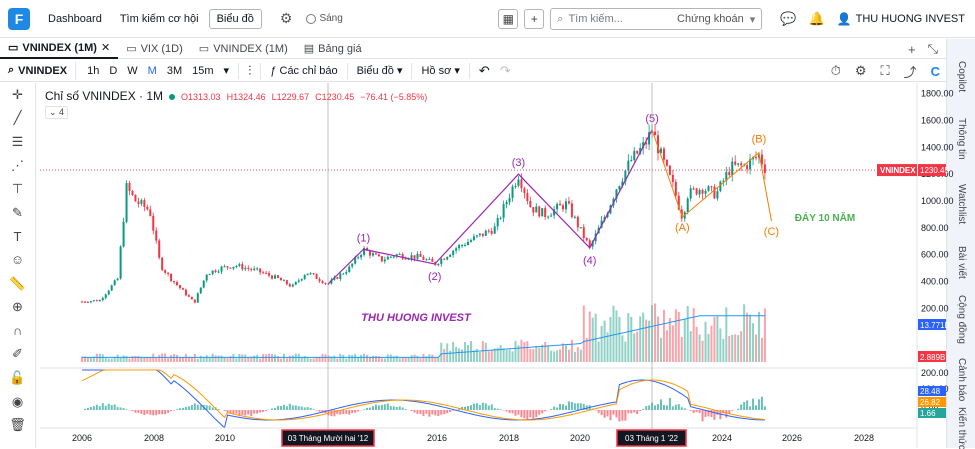  What do you see at coordinates (19, 19) in the screenshot?
I see `app-logo-icon: F` at bounding box center [19, 19].